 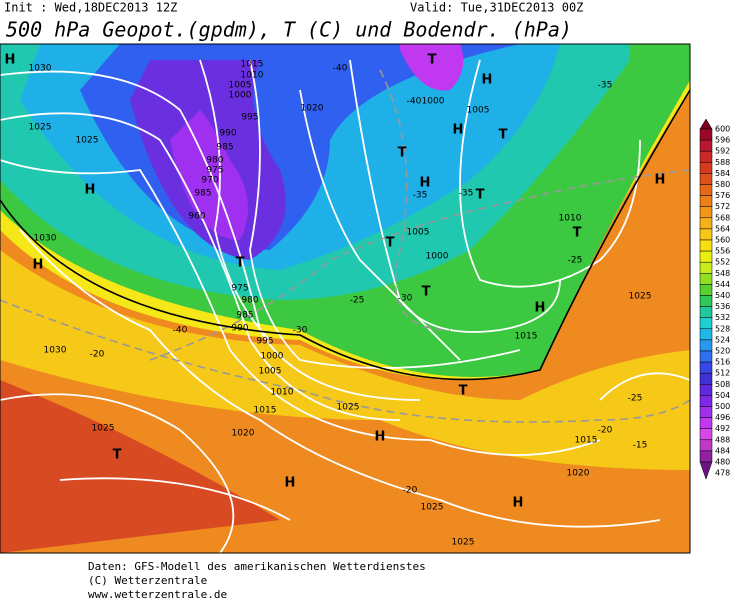 What do you see at coordinates (722, 384) in the screenshot?
I see `colorbar-label: 508` at bounding box center [722, 384].